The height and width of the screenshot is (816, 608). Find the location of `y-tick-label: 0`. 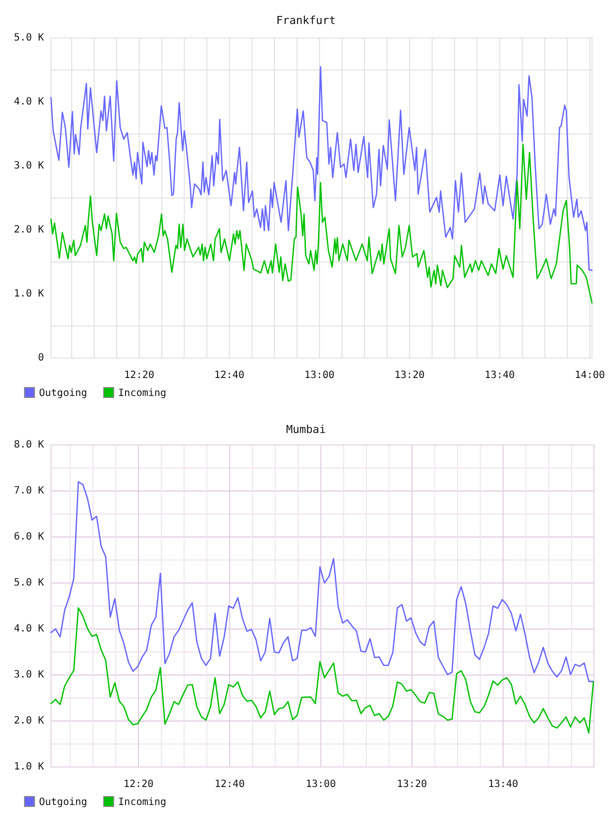

y-tick-label: 0 is located at coordinates (41, 358).